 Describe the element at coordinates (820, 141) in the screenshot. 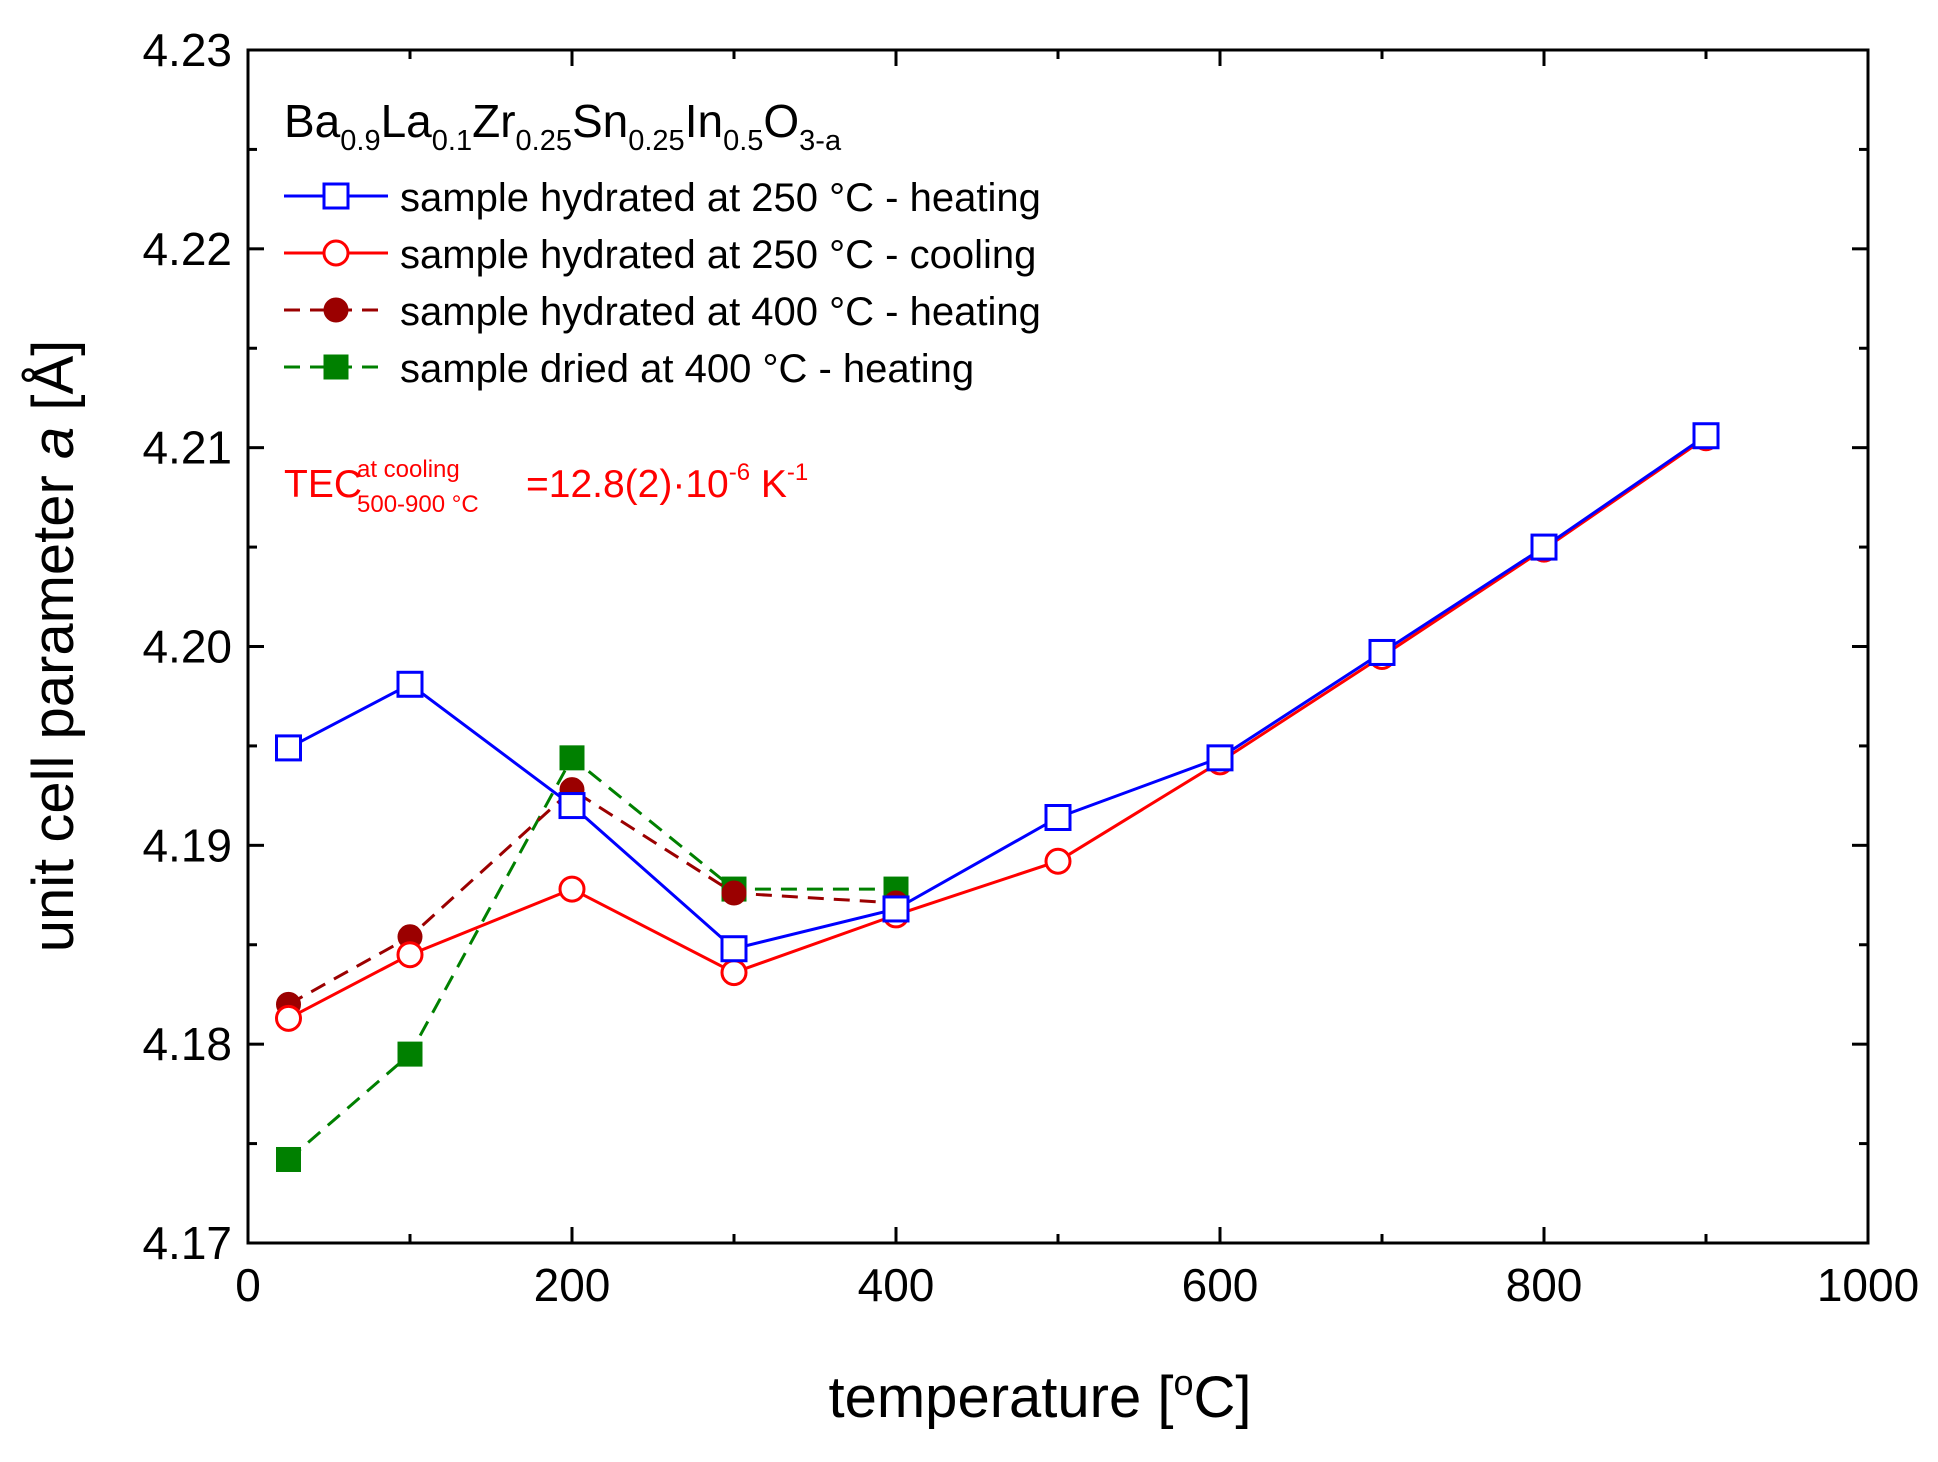

I see `text-part: 3-a` at that location.